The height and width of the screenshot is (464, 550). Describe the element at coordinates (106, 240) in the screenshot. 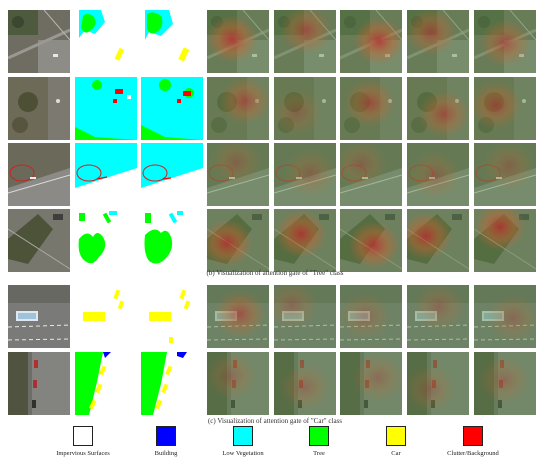

I see `tree-row4-ground-truth` at that location.